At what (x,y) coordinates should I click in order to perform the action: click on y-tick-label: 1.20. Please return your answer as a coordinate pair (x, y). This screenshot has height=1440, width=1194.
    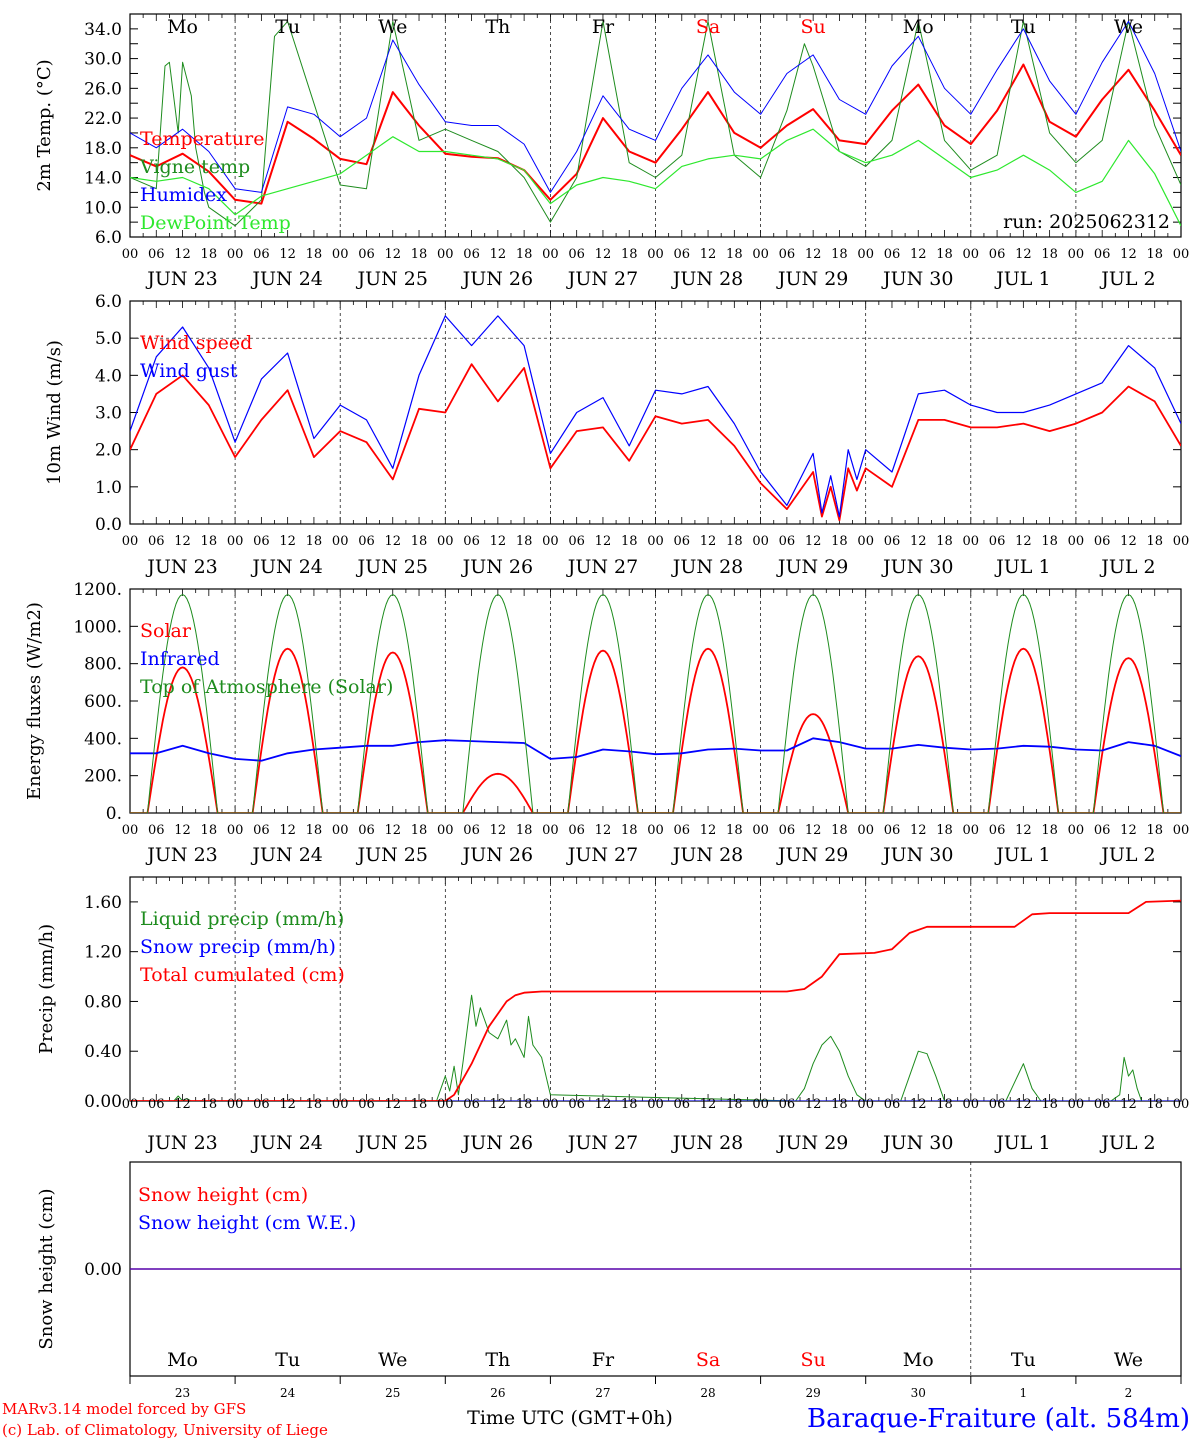
    Looking at the image, I should click on (103, 953).